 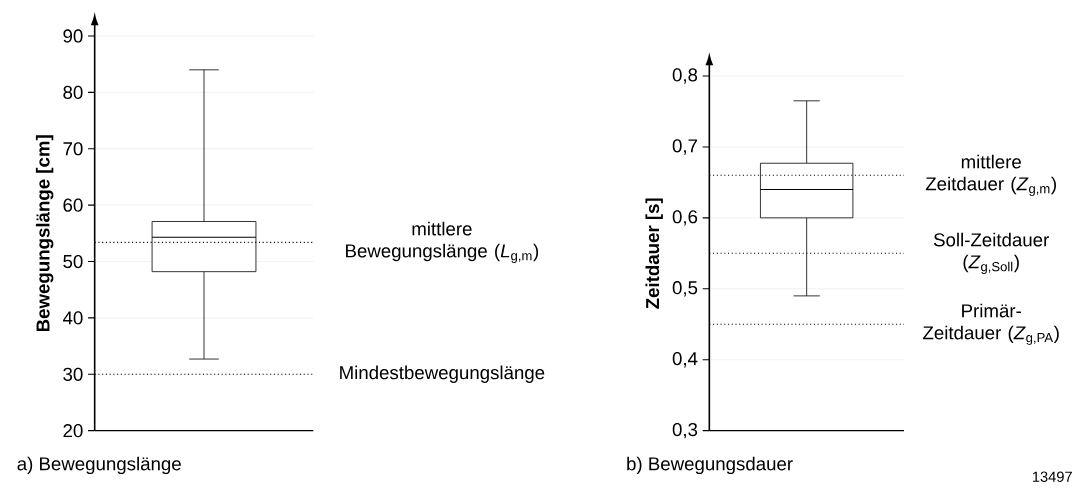 I want to click on y-tick-label: 80, so click(x=73, y=92).